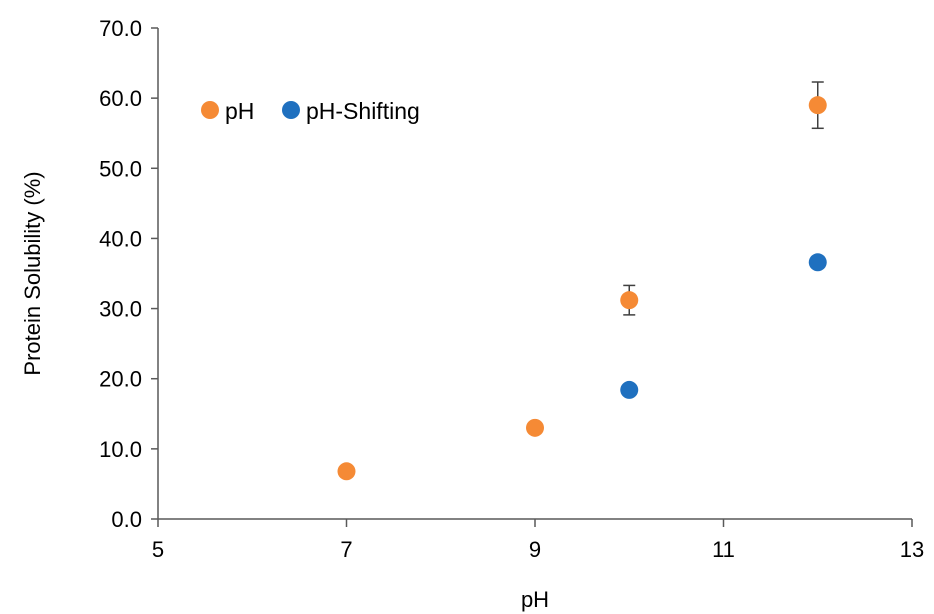  Describe the element at coordinates (32, 273) in the screenshot. I see `y-axis-title: Protein Solubility (%)` at that location.